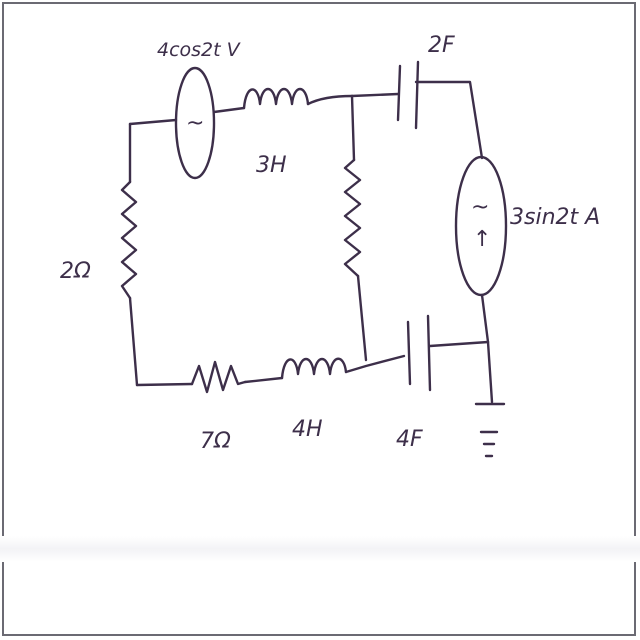 The height and width of the screenshot is (640, 640). I want to click on label-capacitor-2f: 2F, so click(441, 45).